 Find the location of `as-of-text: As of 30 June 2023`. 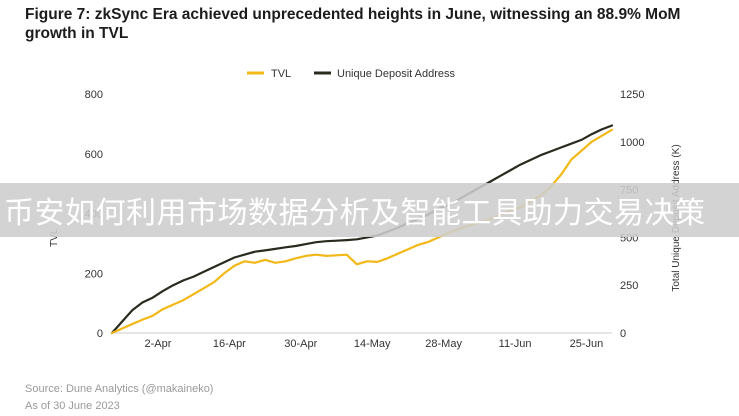

as-of-text: As of 30 June 2023 is located at coordinates (72, 406).